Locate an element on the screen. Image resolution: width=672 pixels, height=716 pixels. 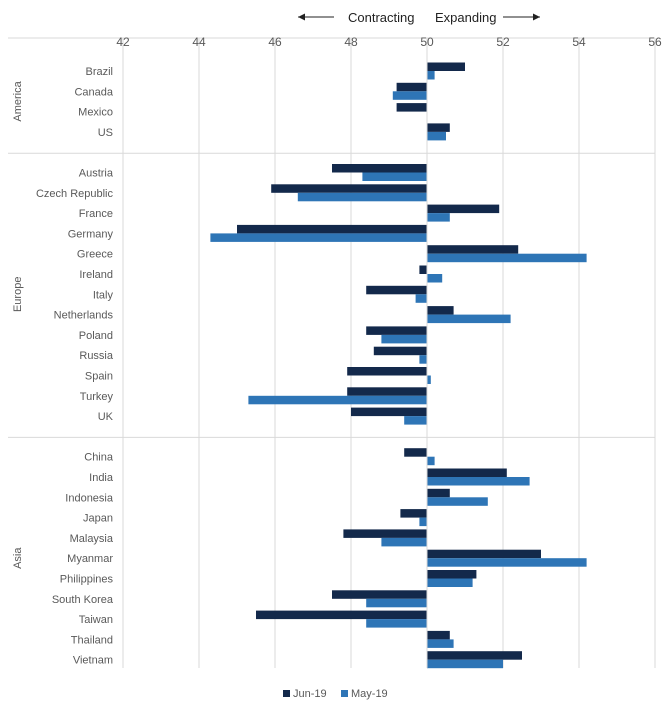
category-label: Philippines is located at coordinates (87, 580).